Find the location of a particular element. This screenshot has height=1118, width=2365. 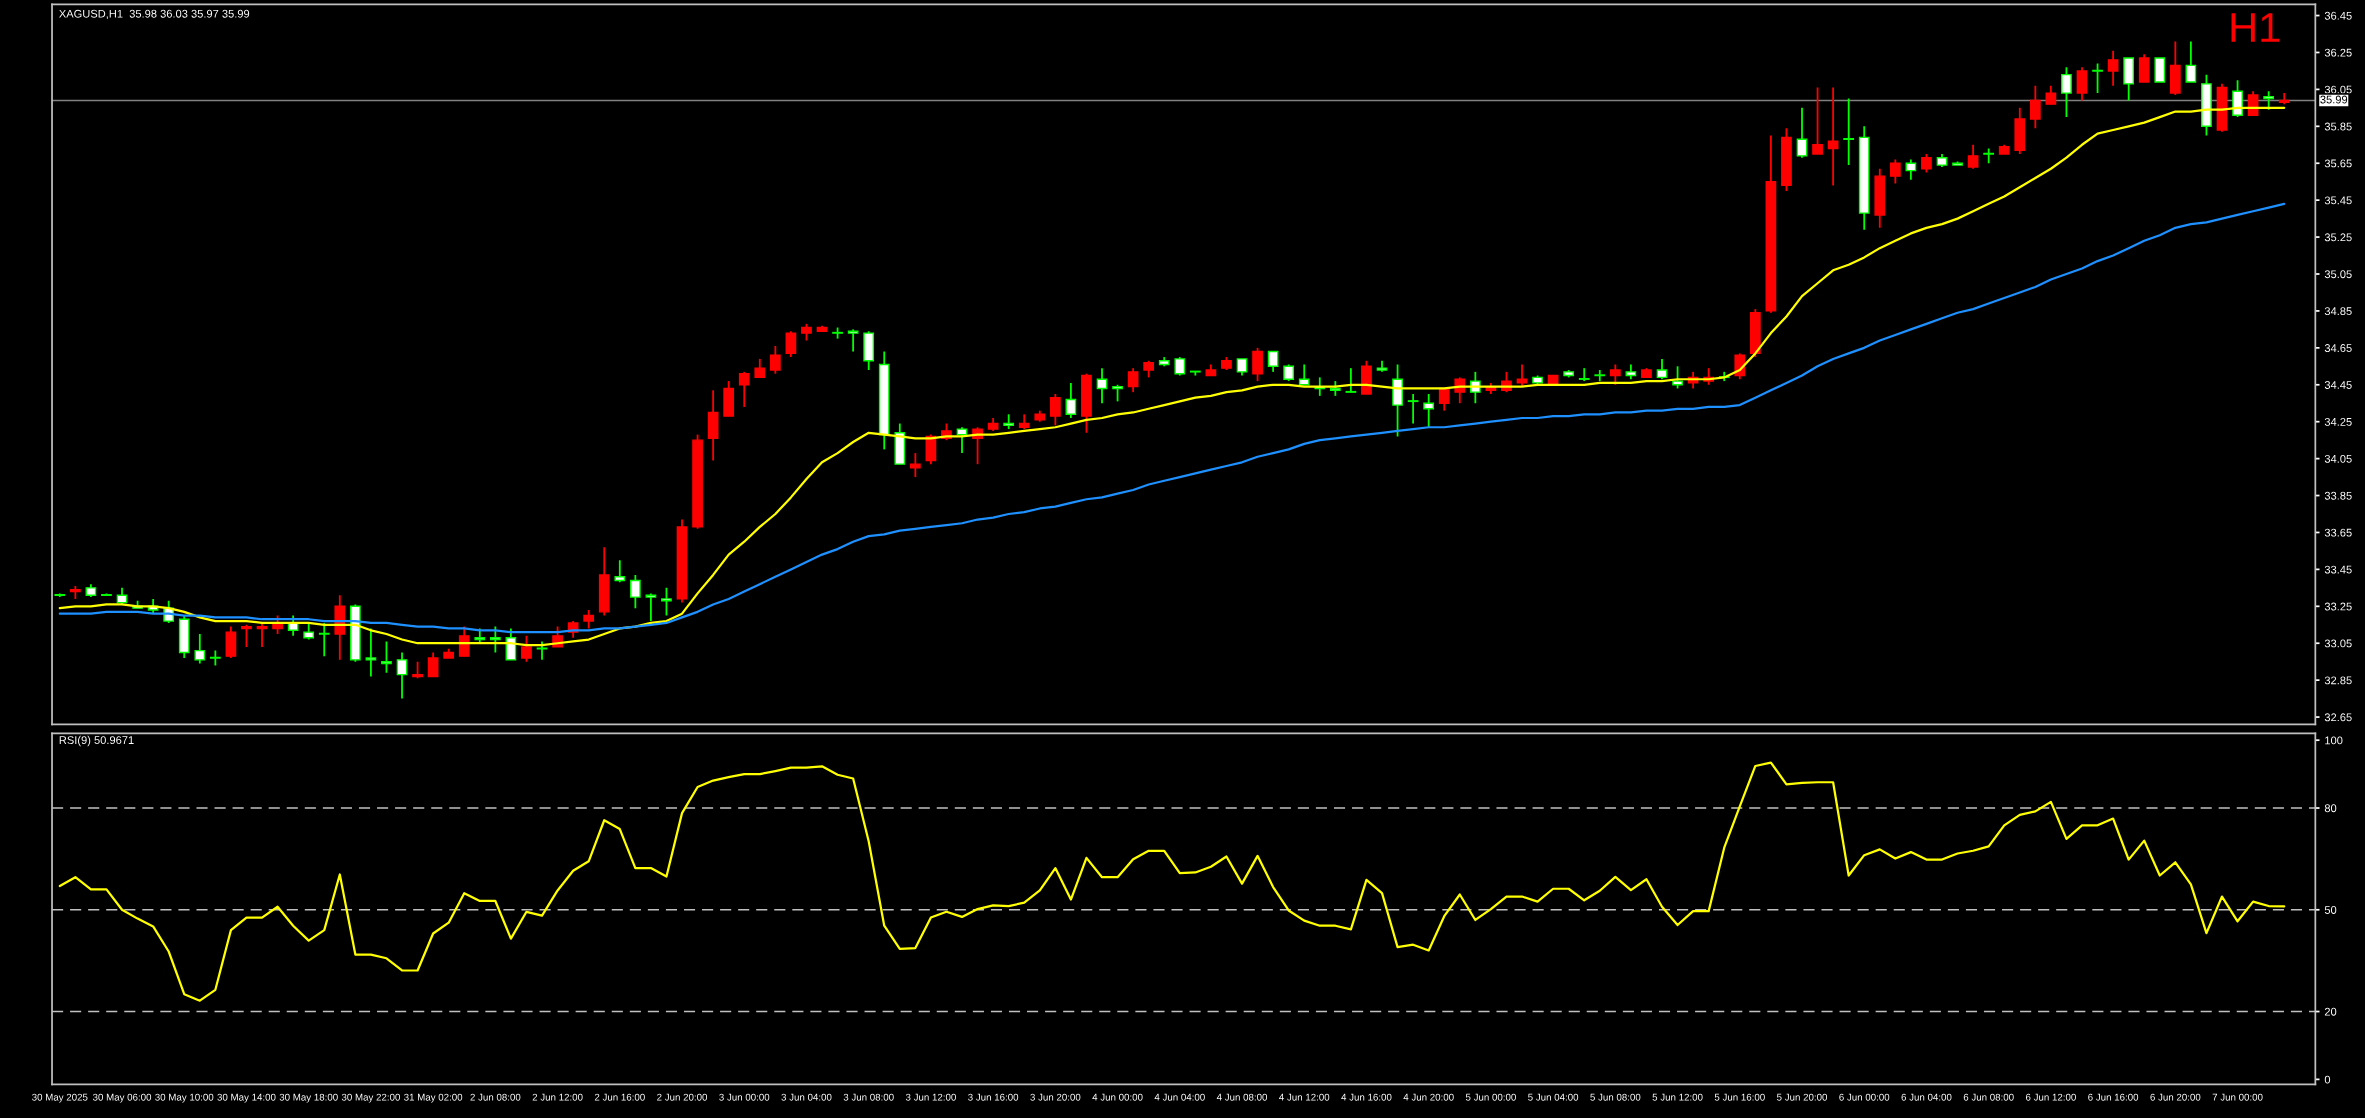

x-tick-label: 6 Jun 12:00 is located at coordinates (2050, 1097).